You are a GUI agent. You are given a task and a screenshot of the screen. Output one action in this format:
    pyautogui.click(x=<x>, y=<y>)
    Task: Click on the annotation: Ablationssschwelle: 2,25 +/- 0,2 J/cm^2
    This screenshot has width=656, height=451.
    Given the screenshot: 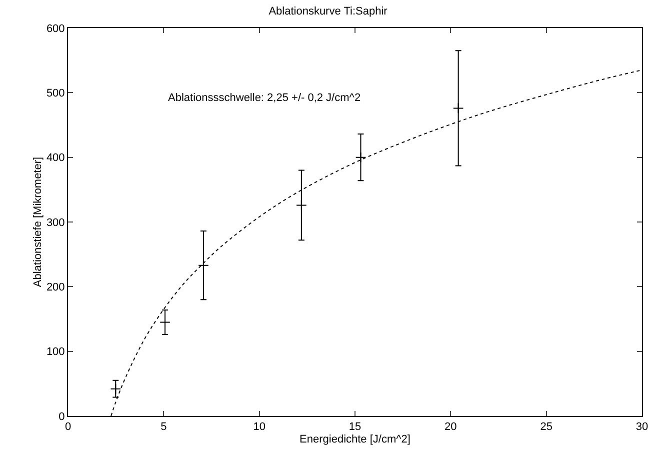 What is the action you would take?
    pyautogui.click(x=264, y=98)
    